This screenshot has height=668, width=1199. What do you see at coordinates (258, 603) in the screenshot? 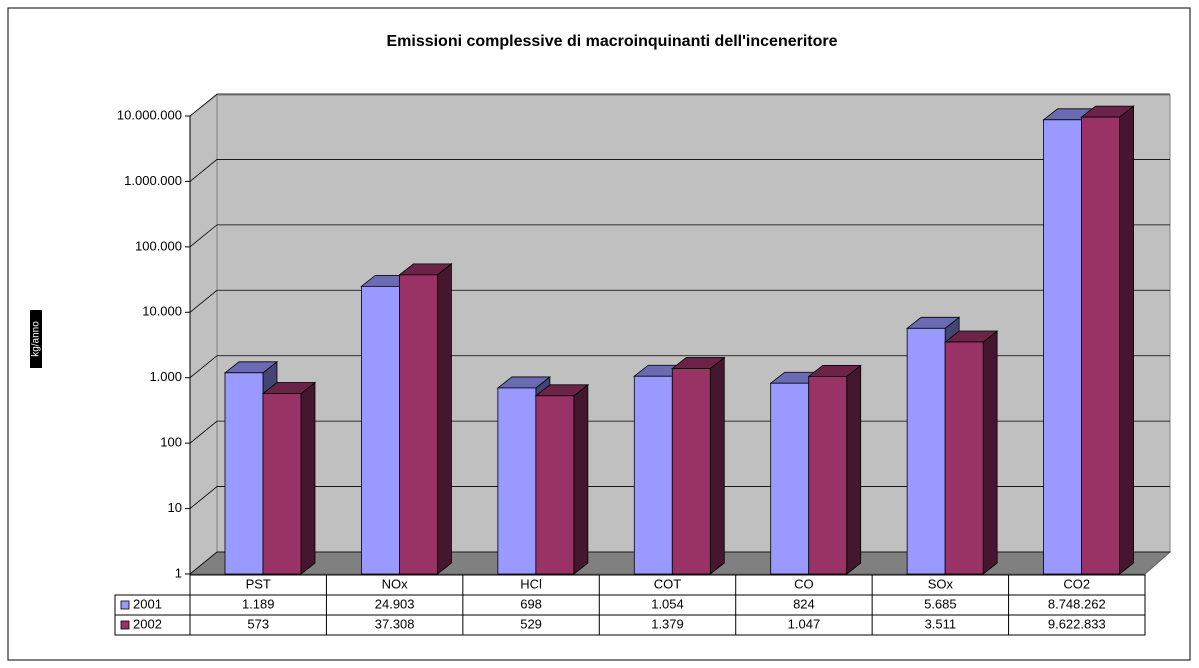
I see `data-table-value: 1.189` at bounding box center [258, 603].